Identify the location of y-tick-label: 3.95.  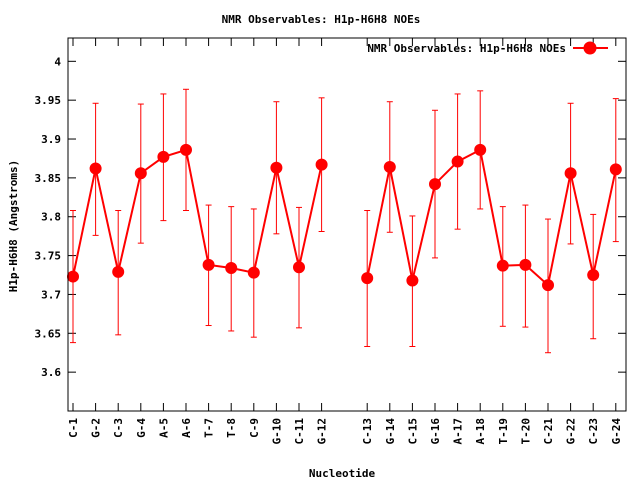
(48, 100).